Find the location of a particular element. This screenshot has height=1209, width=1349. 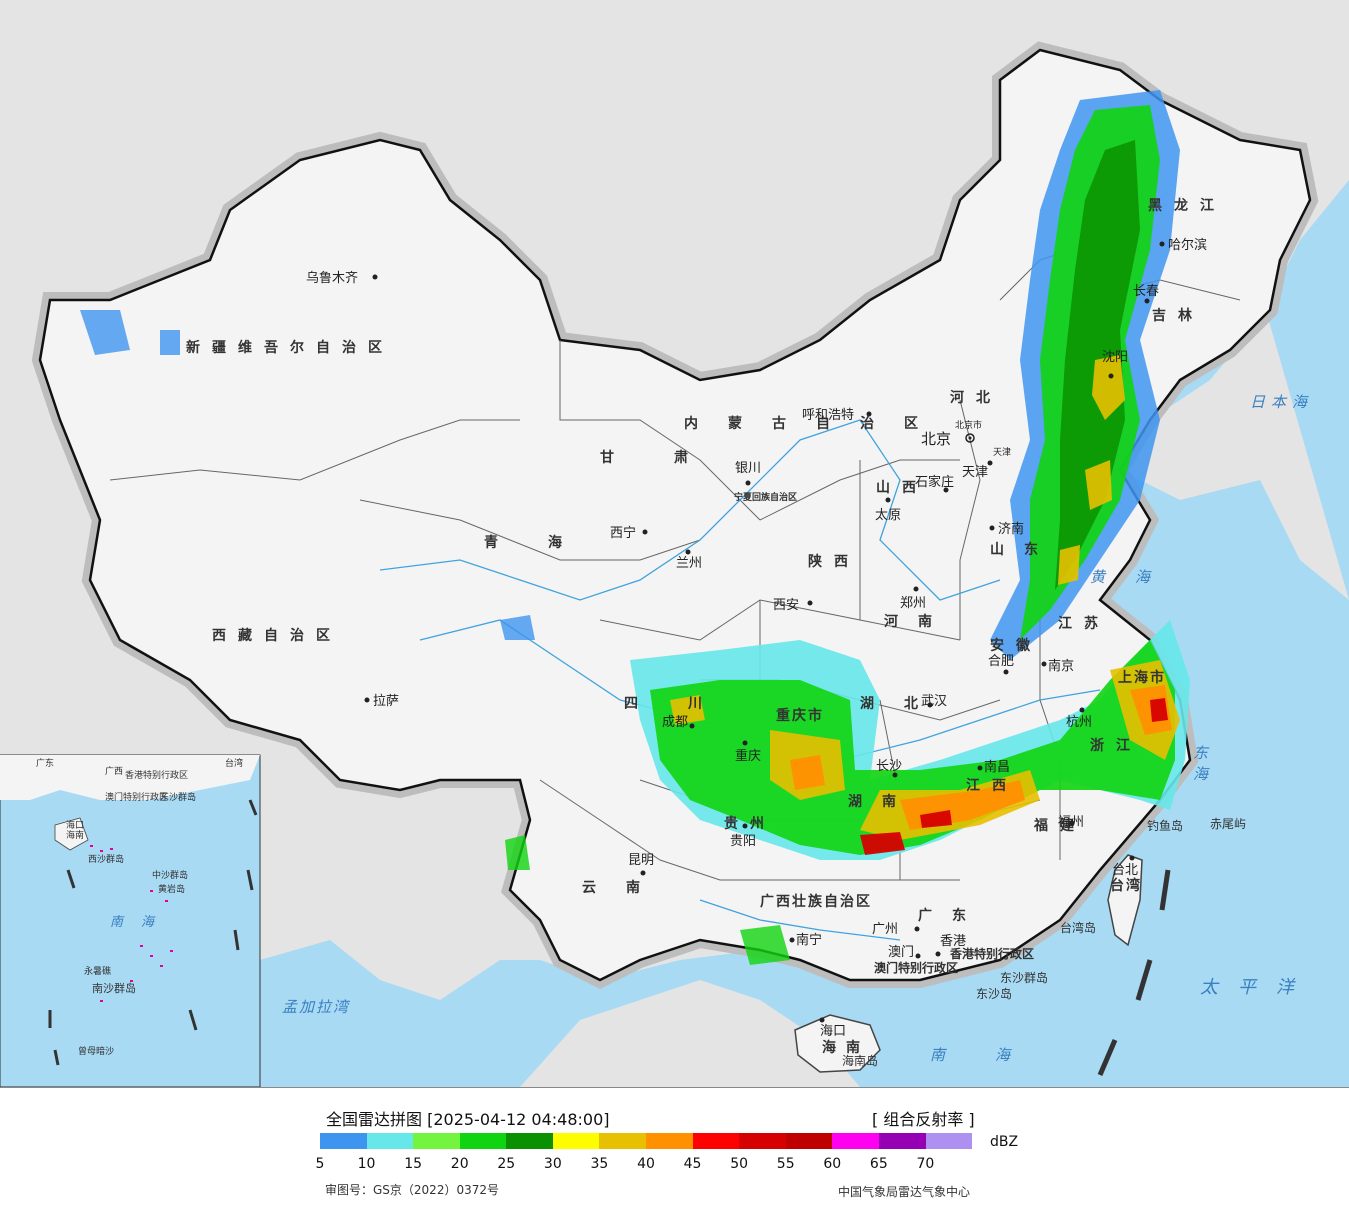

city-nanchang: 南昌 is located at coordinates (993, 767).